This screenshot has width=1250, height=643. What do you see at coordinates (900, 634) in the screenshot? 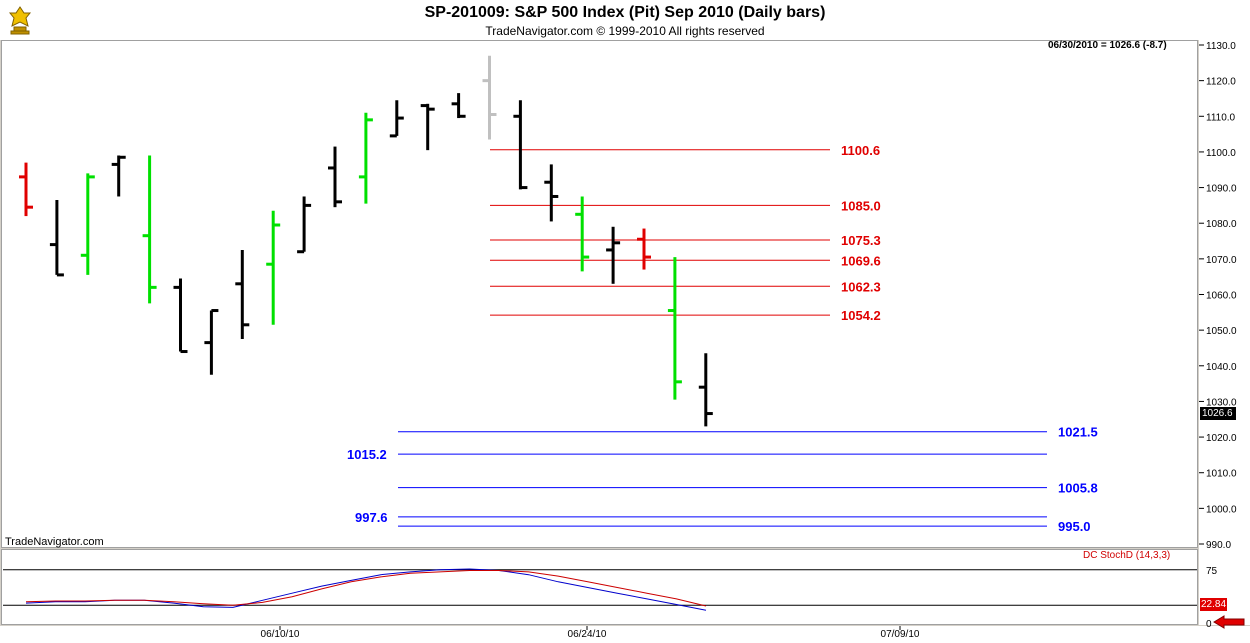
I see `date-axis-label: 07/09/10` at bounding box center [900, 634].